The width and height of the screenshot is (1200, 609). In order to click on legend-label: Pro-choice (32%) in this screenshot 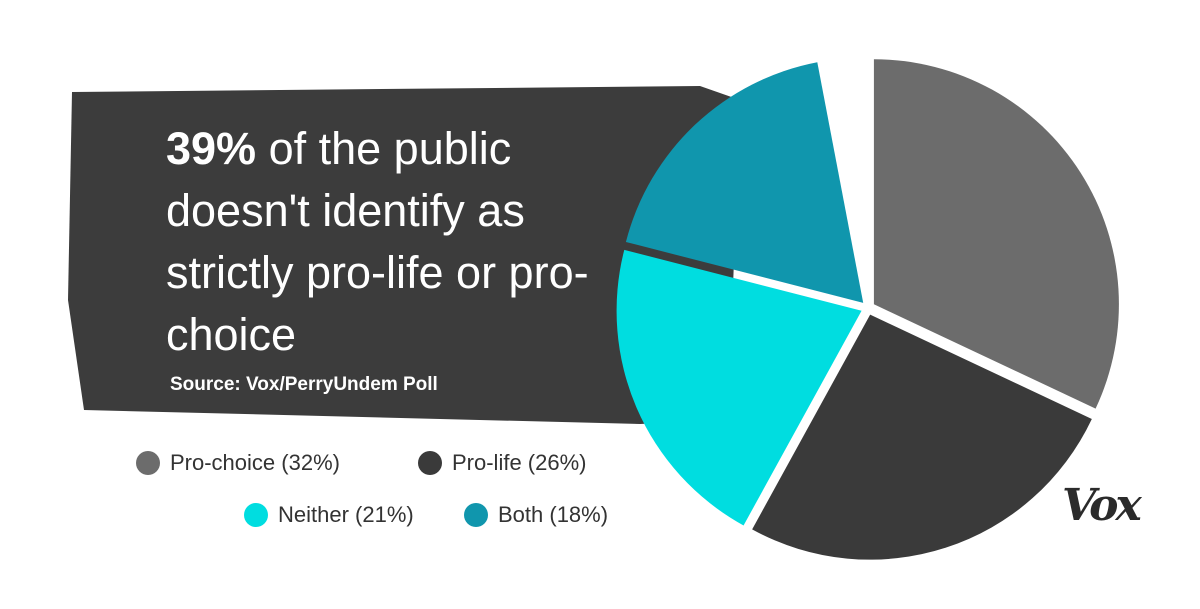, I will do `click(255, 462)`.